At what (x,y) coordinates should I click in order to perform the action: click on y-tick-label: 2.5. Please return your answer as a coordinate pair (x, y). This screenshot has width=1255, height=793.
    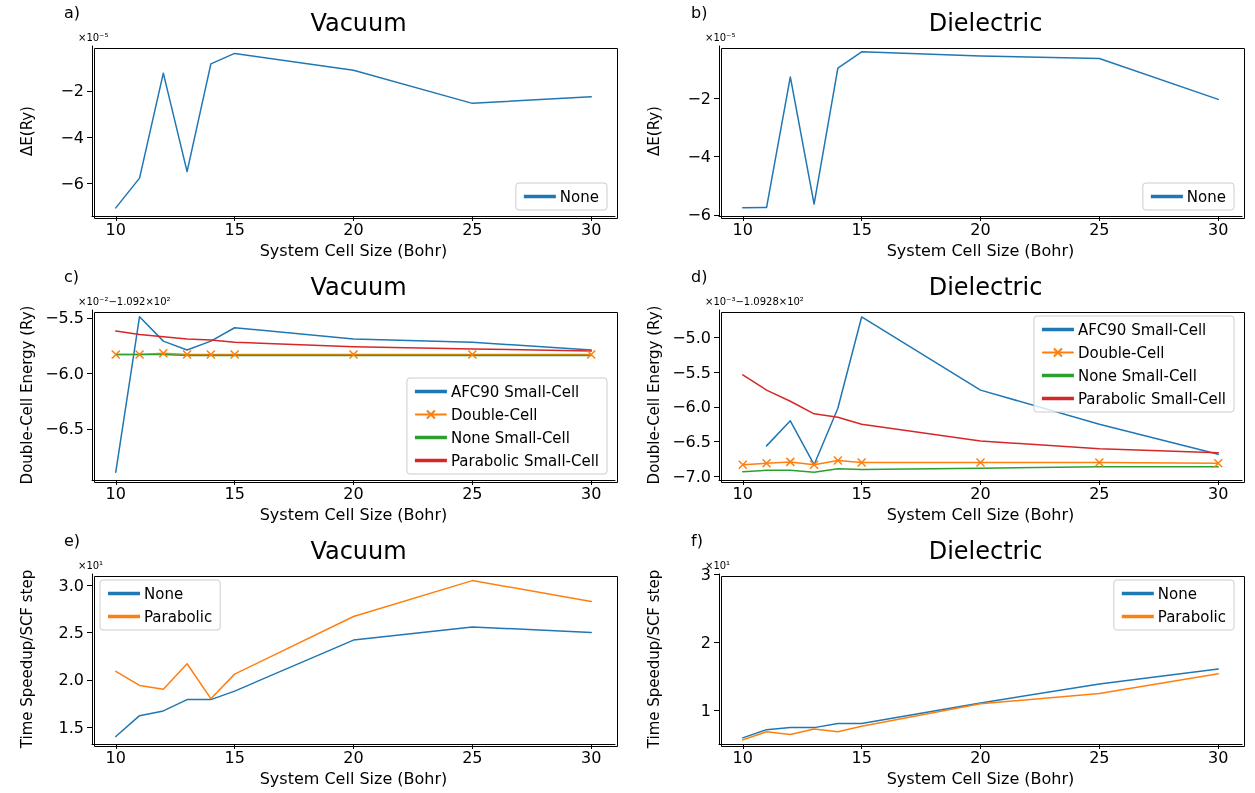
    Looking at the image, I should click on (71, 633).